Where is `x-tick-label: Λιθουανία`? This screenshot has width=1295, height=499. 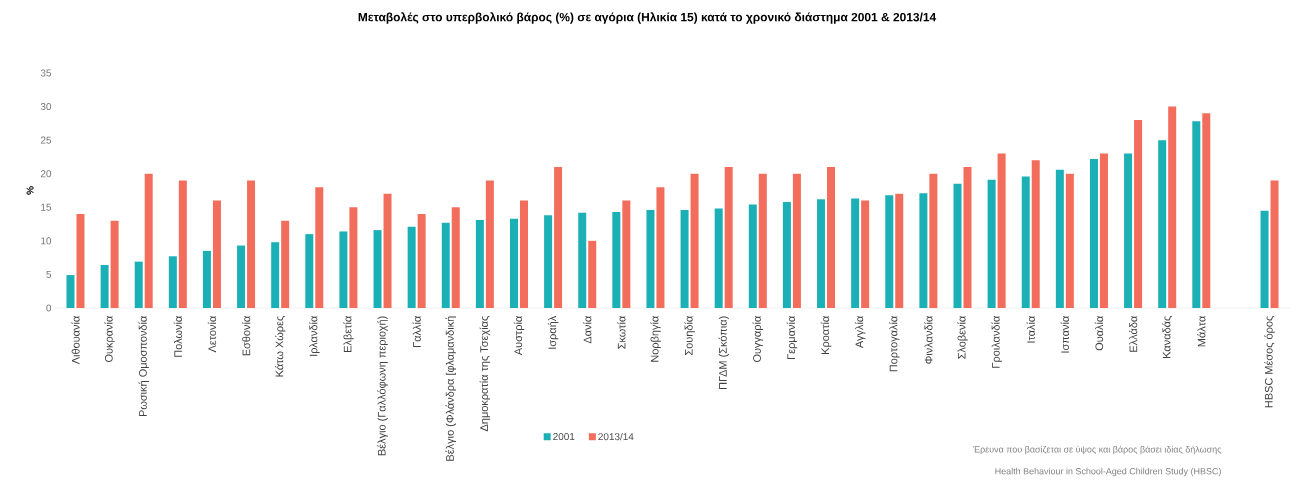
x-tick-label: Λιθουανία is located at coordinates (75, 340).